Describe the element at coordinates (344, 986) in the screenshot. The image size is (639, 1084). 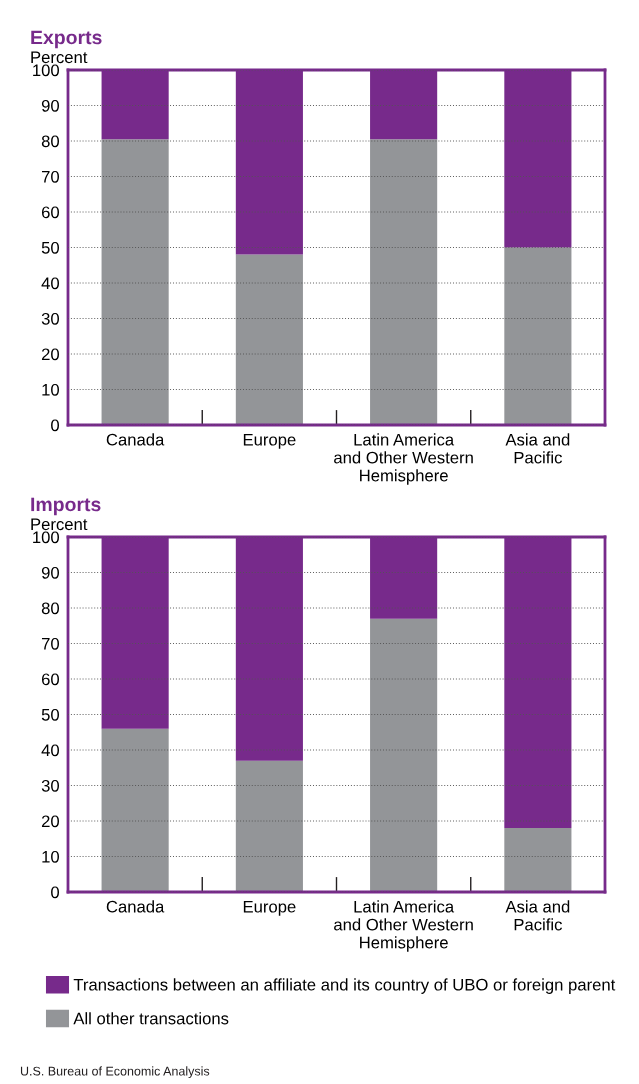
I see `legend-label: Transactions between an affiliate and its country of UBO or foreign parent` at that location.